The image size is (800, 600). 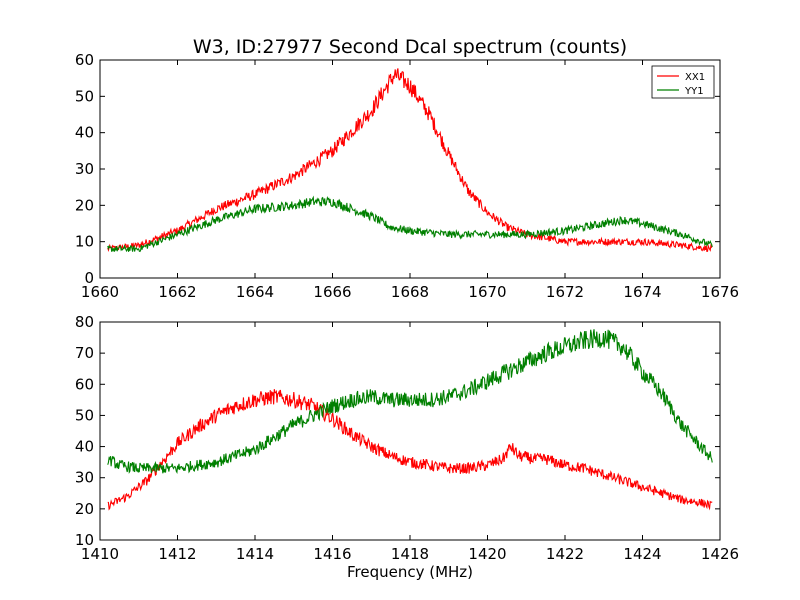 What do you see at coordinates (642, 292) in the screenshot?
I see `x-tick-label: 1674` at bounding box center [642, 292].